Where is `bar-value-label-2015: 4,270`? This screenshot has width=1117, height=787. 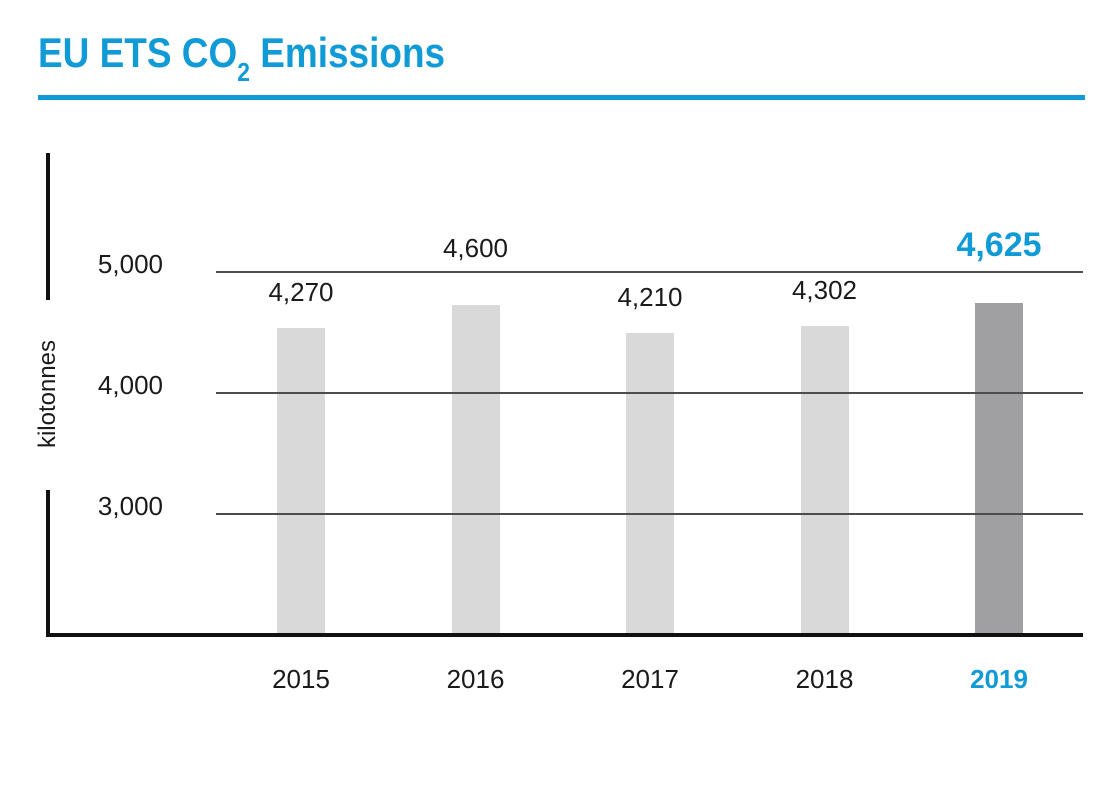 bar-value-label-2015: 4,270 is located at coordinates (301, 292).